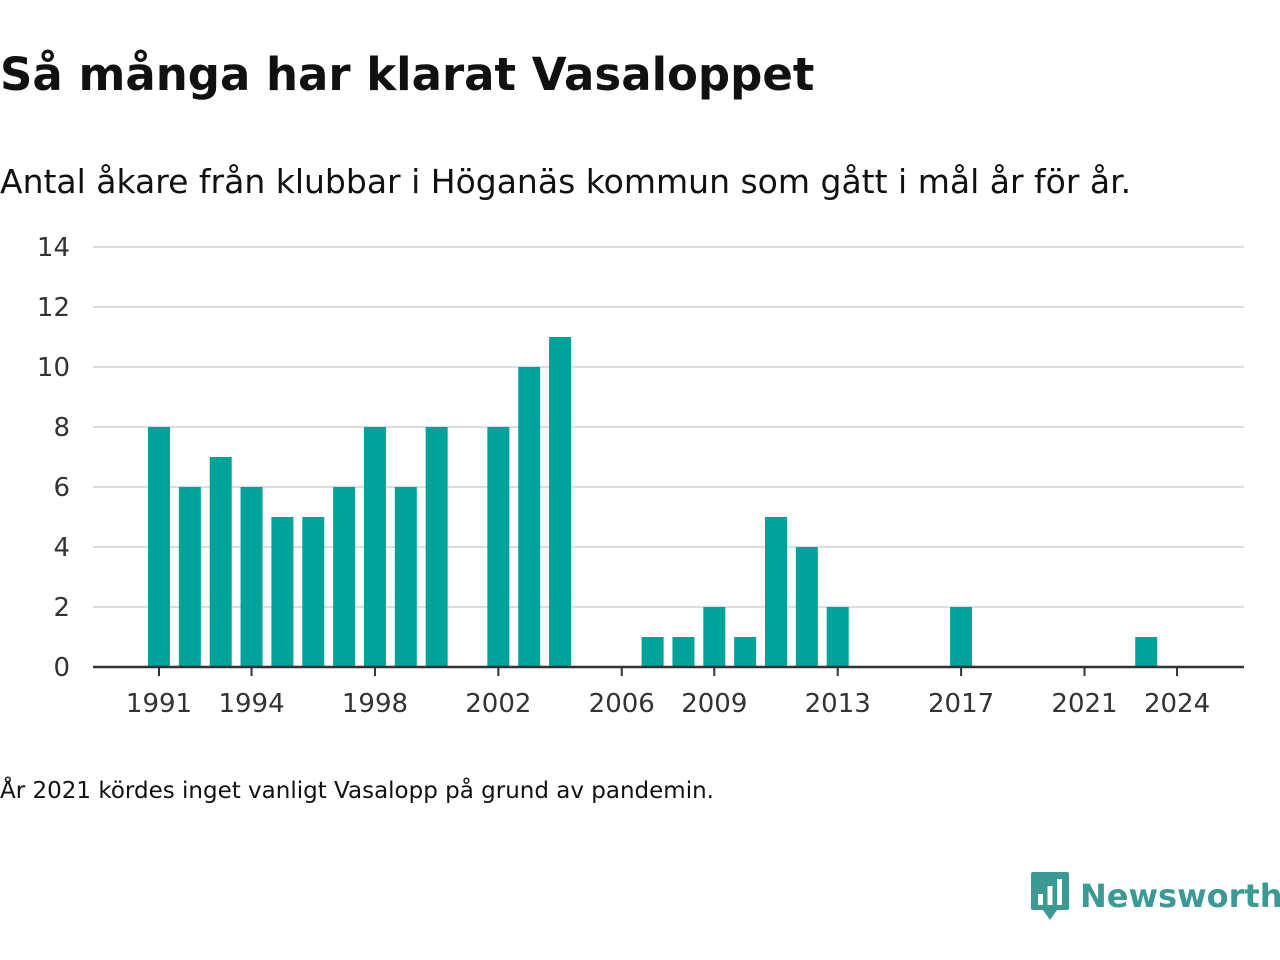 Image resolution: width=1280 pixels, height=960 pixels. What do you see at coordinates (53, 308) in the screenshot?
I see `y-tick-label: 12` at bounding box center [53, 308].